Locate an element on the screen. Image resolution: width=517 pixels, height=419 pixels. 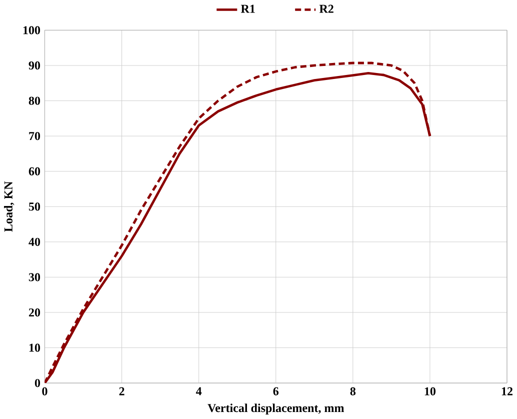
x-tick-label: 10 is located at coordinates (430, 392).